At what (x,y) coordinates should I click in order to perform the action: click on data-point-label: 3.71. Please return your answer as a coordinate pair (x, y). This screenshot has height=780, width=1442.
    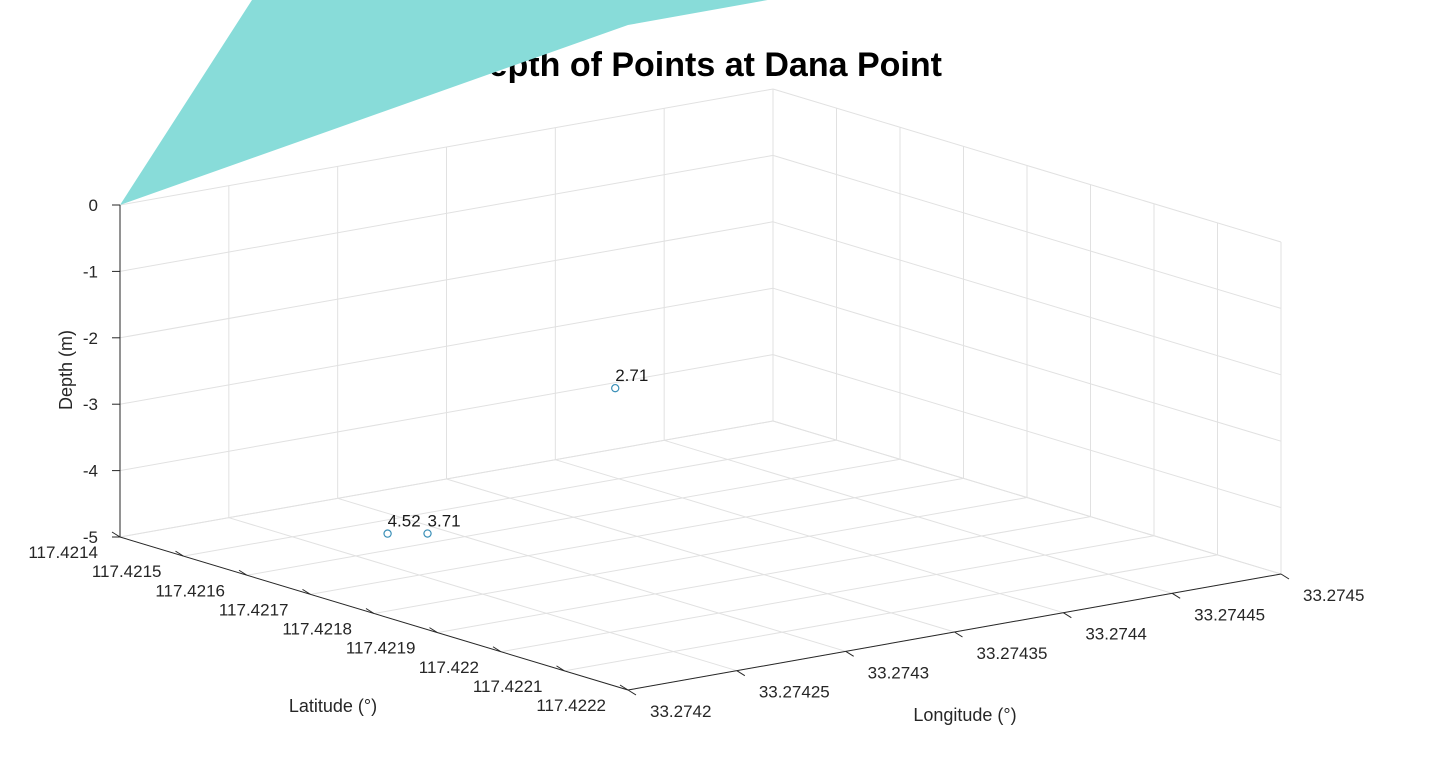
    Looking at the image, I should click on (444, 521).